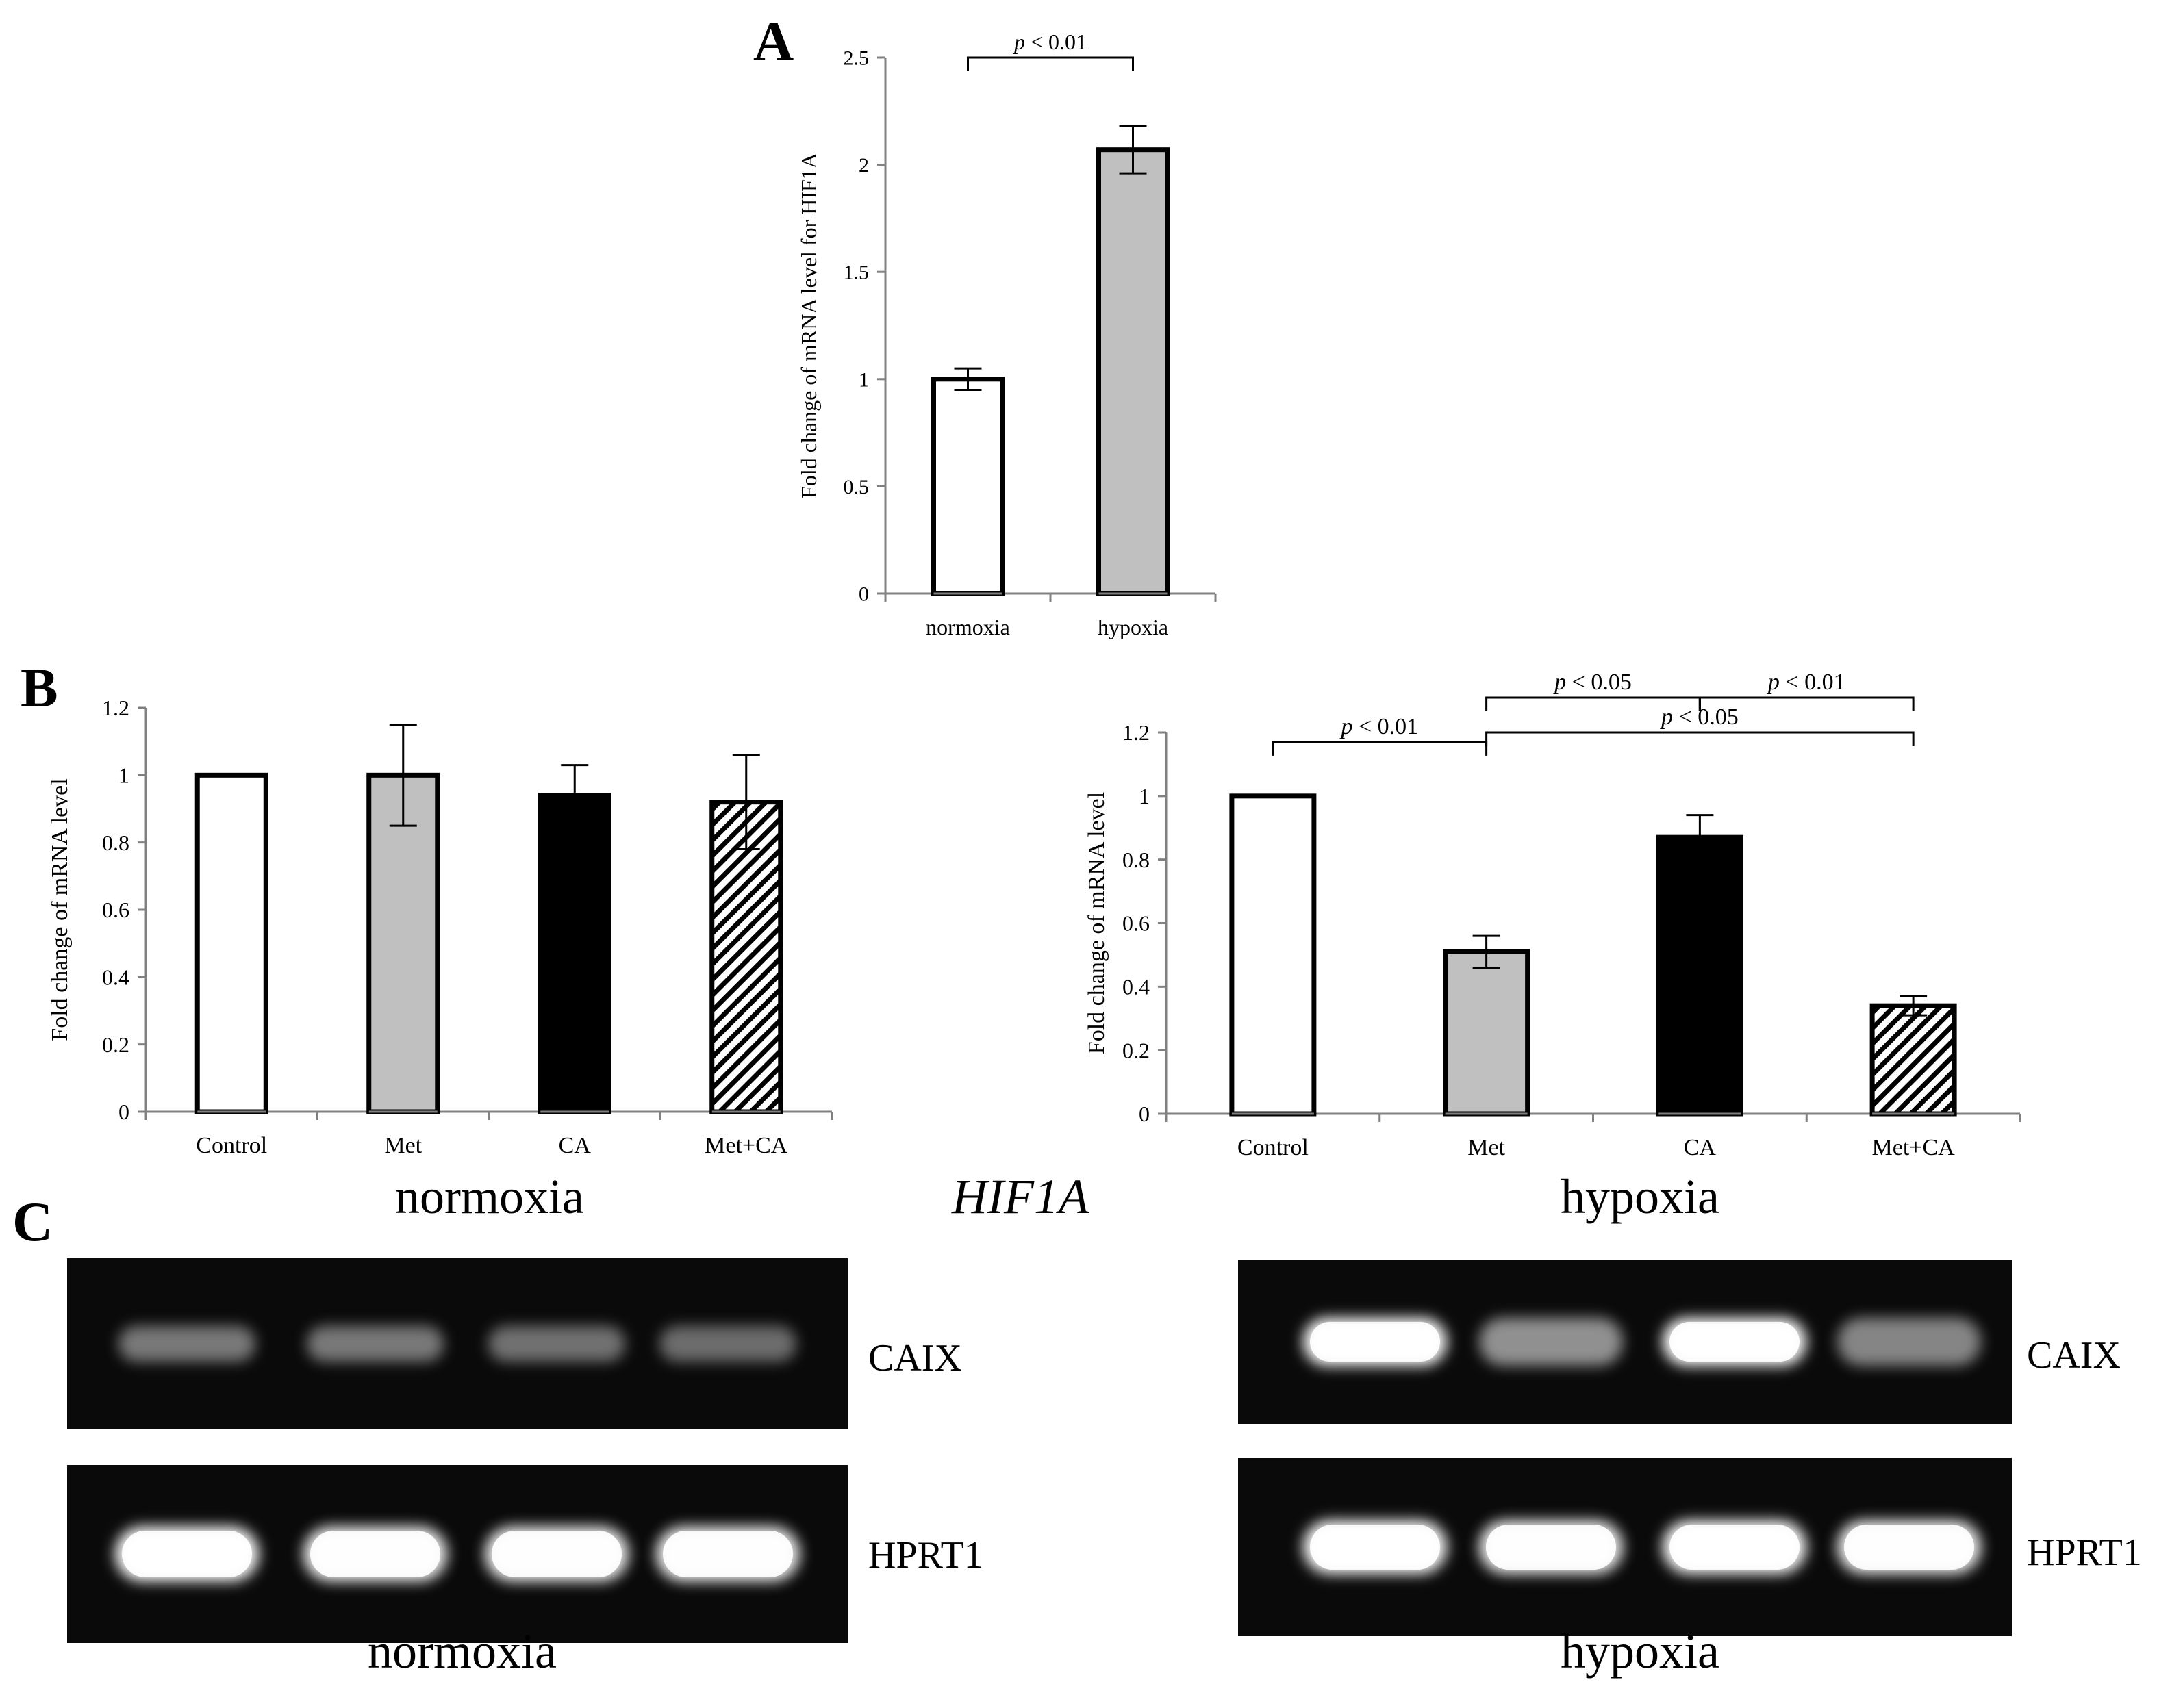 This screenshot has height=1708, width=2157. Describe the element at coordinates (39, 688) in the screenshot. I see `panel-label-b: B` at that location.